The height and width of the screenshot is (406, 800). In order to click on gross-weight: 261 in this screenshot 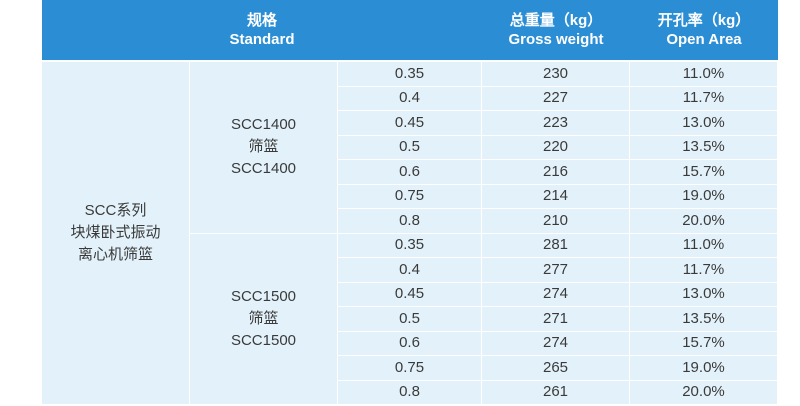, I will do `click(556, 392)`.